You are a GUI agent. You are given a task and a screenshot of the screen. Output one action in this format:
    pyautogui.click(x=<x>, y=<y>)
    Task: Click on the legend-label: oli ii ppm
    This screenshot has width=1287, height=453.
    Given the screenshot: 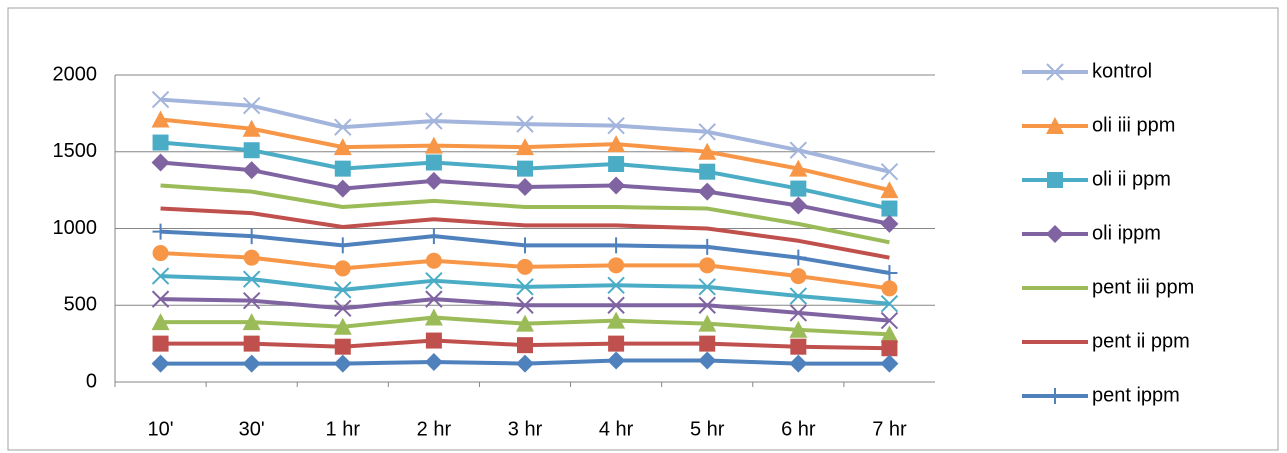 What is the action you would take?
    pyautogui.click(x=1131, y=179)
    